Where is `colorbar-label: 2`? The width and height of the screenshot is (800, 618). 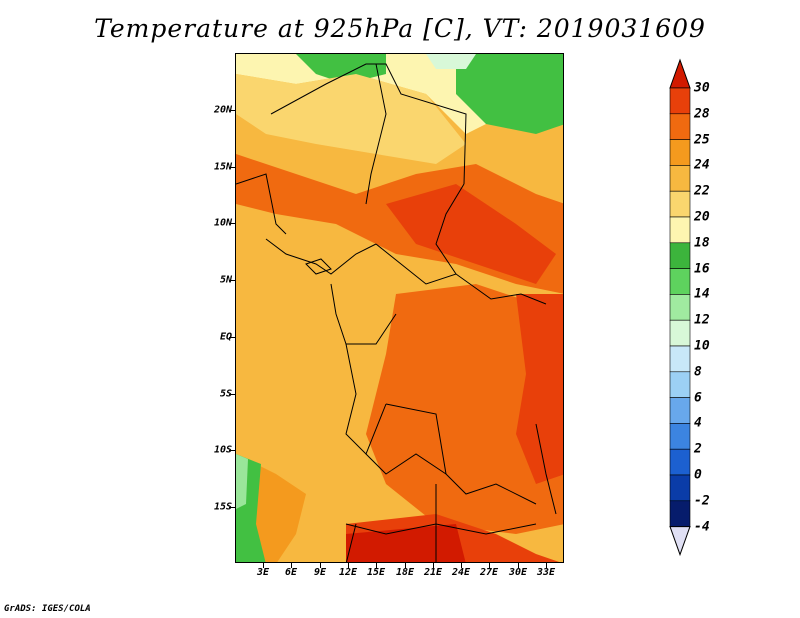 colorbar-label: 2 is located at coordinates (698, 449).